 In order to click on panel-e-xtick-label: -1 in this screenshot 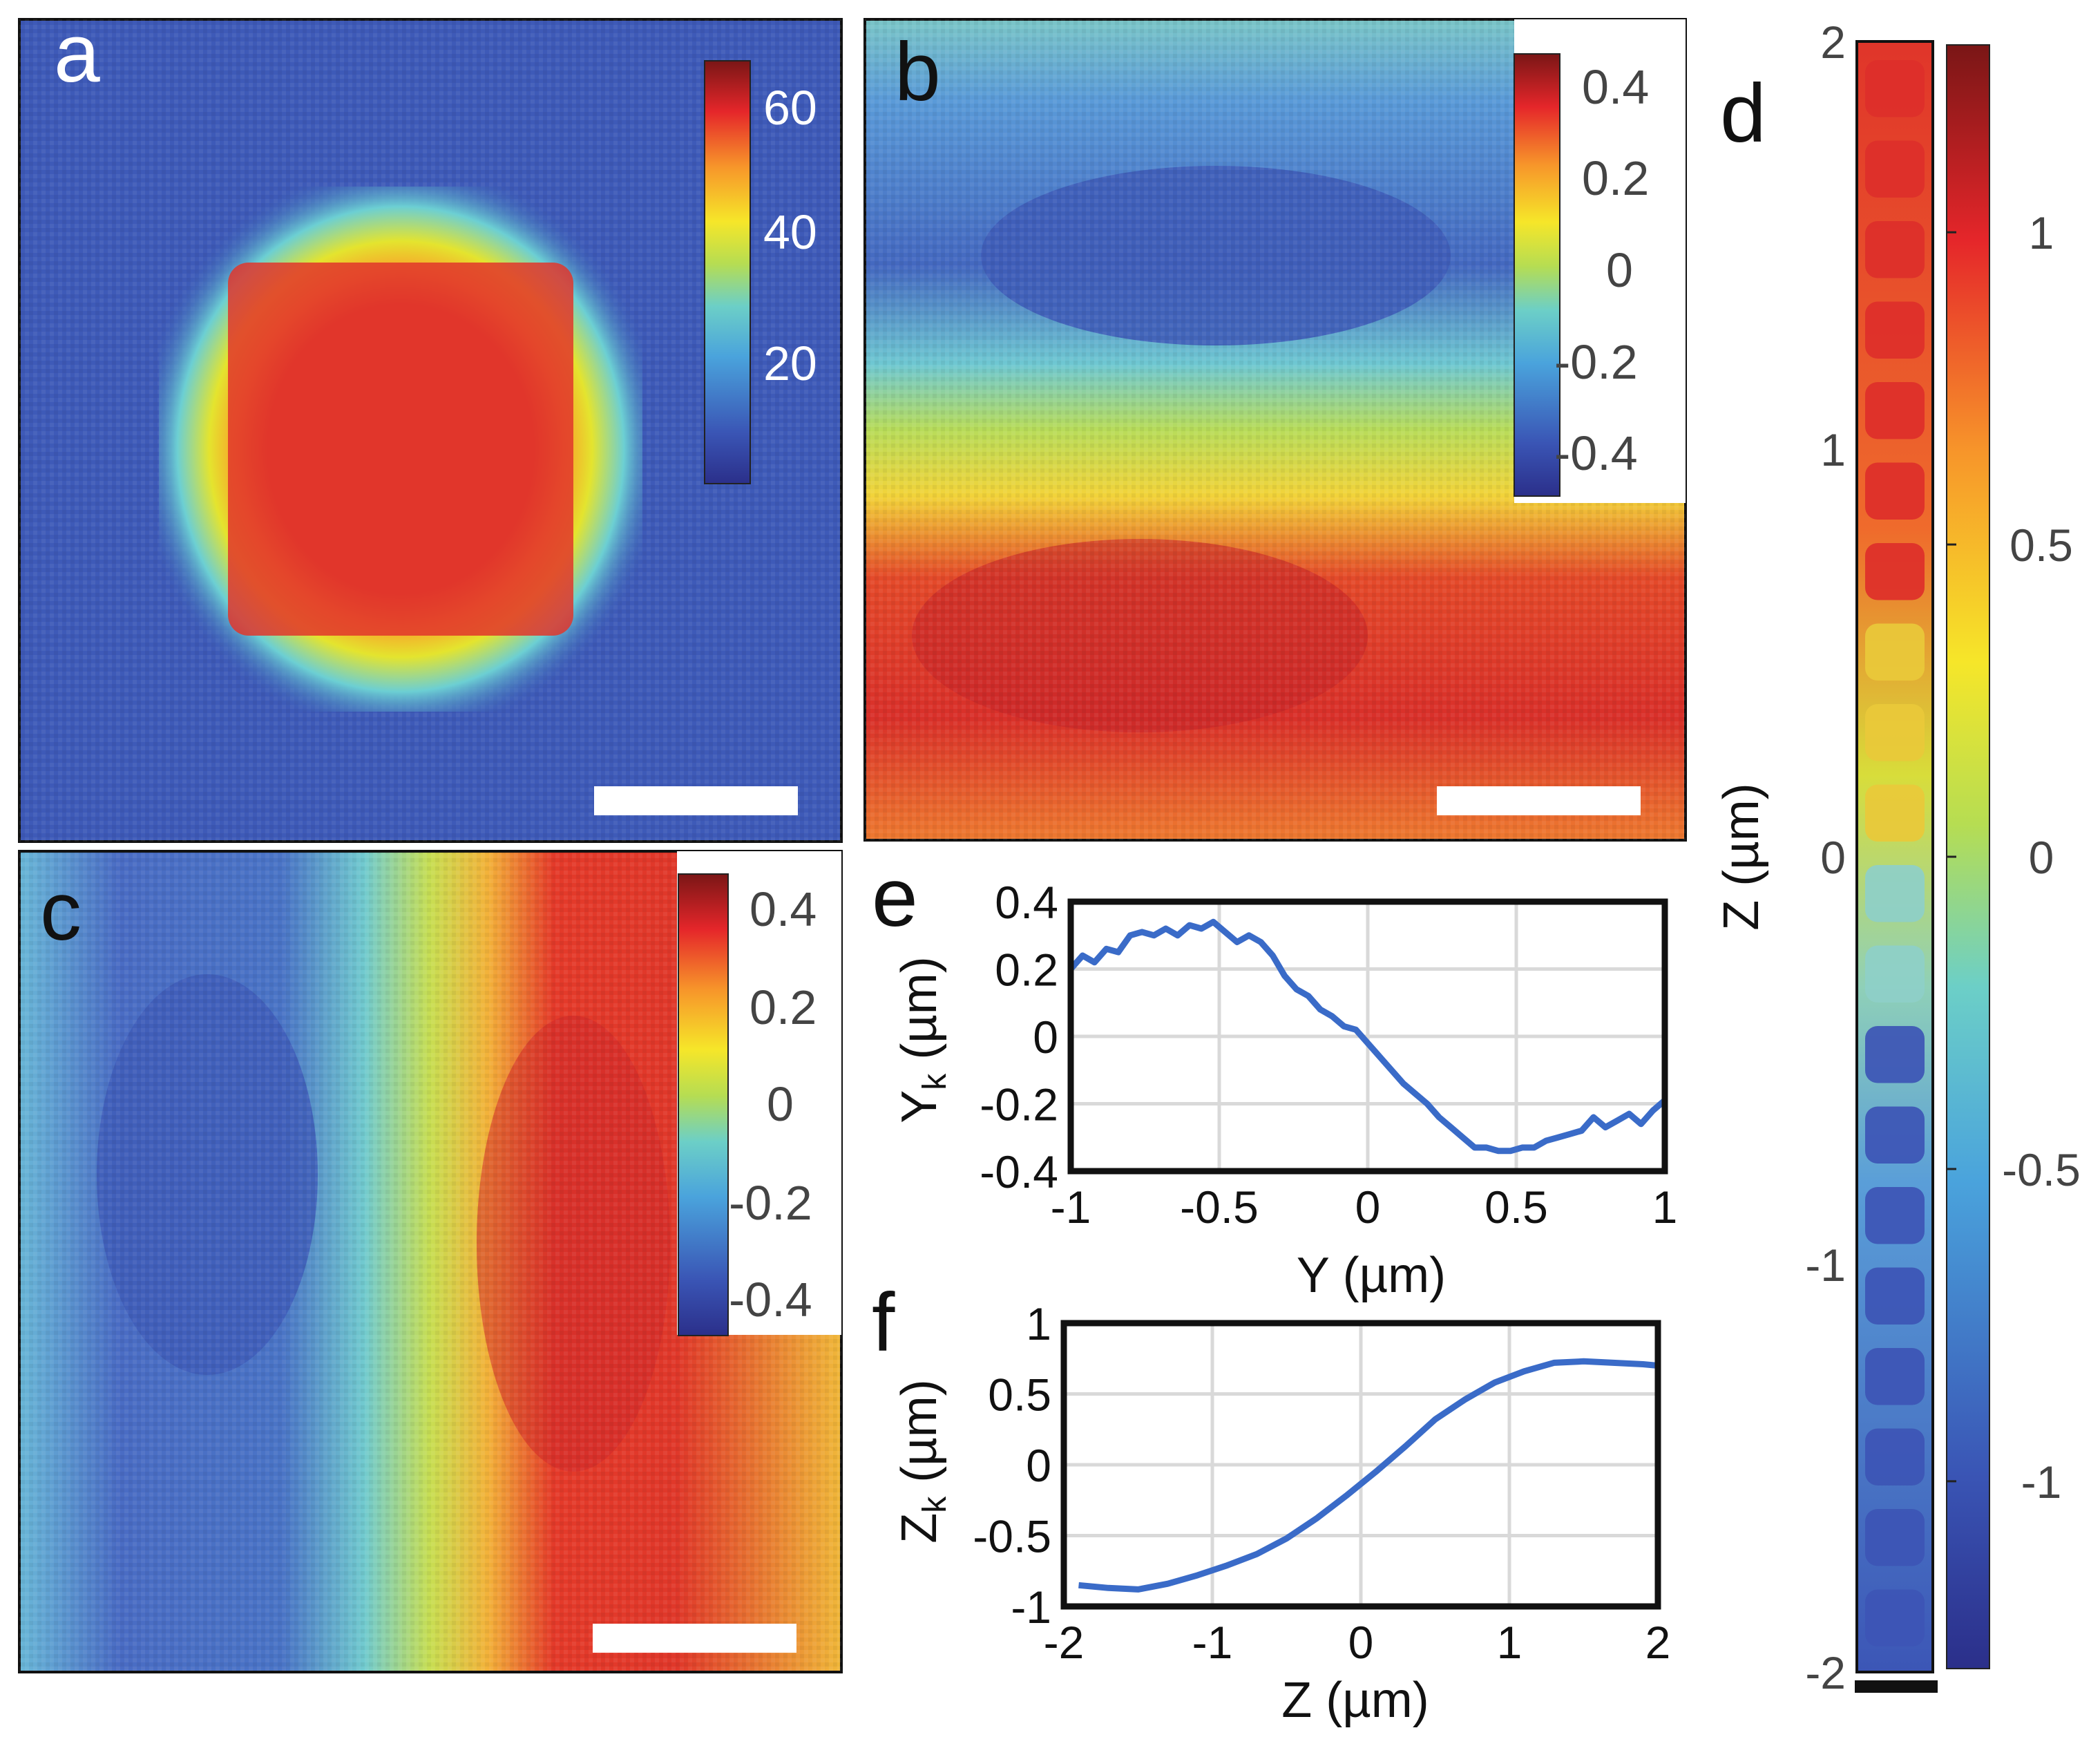, I will do `click(1071, 1207)`.